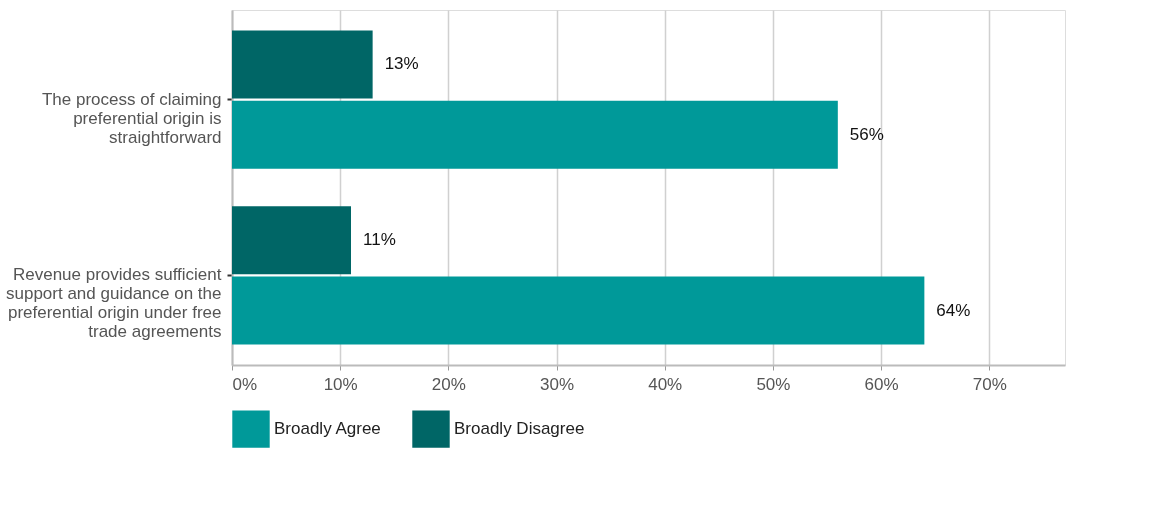  I want to click on x-tick-label: 70%, so click(989, 384).